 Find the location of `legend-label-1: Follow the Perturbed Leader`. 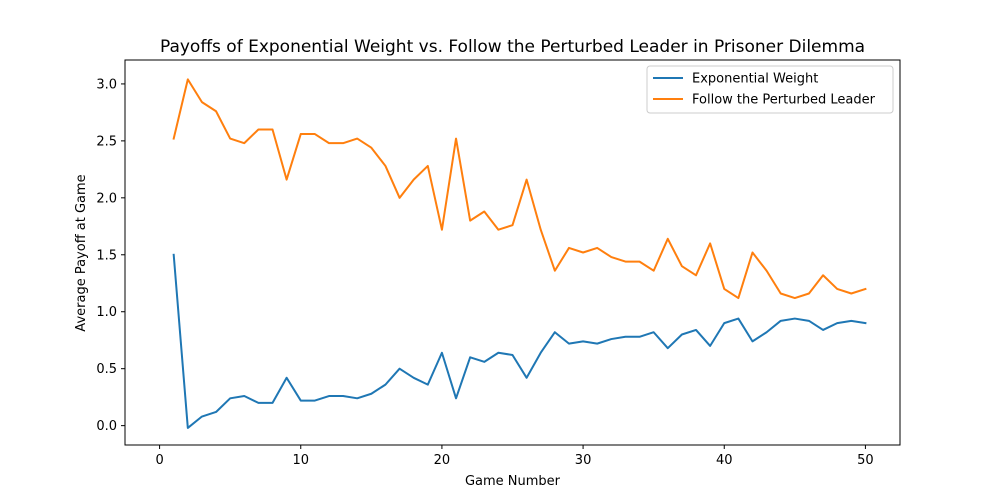

legend-label-1: Follow the Perturbed Leader is located at coordinates (784, 100).